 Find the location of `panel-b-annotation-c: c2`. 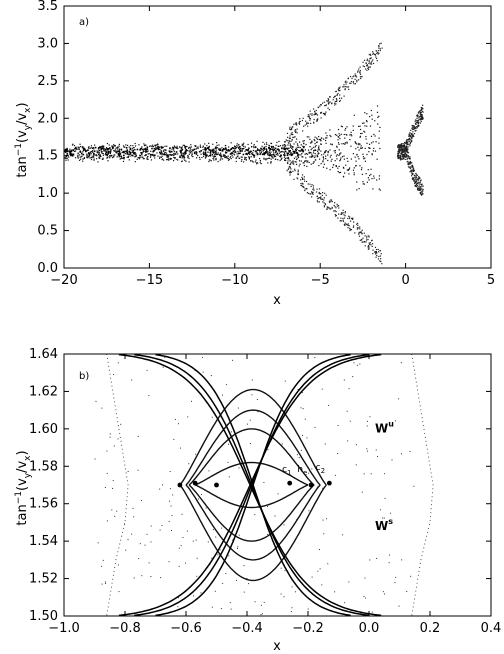

panel-b-annotation-c: c2 is located at coordinates (320, 469).